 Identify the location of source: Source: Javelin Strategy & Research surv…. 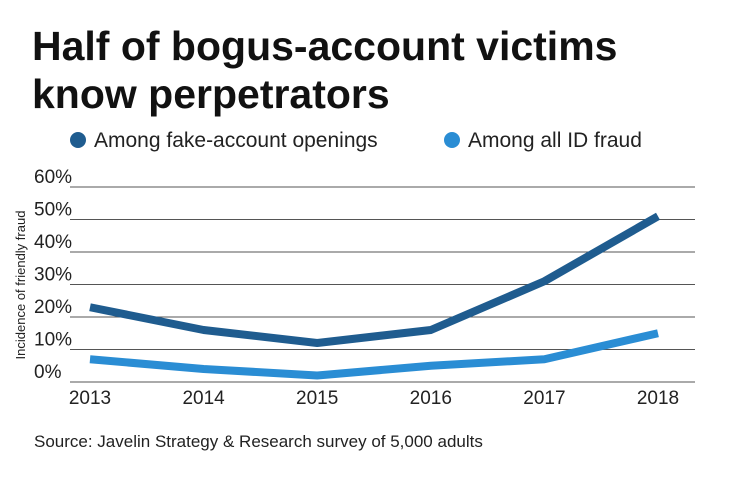
(258, 441).